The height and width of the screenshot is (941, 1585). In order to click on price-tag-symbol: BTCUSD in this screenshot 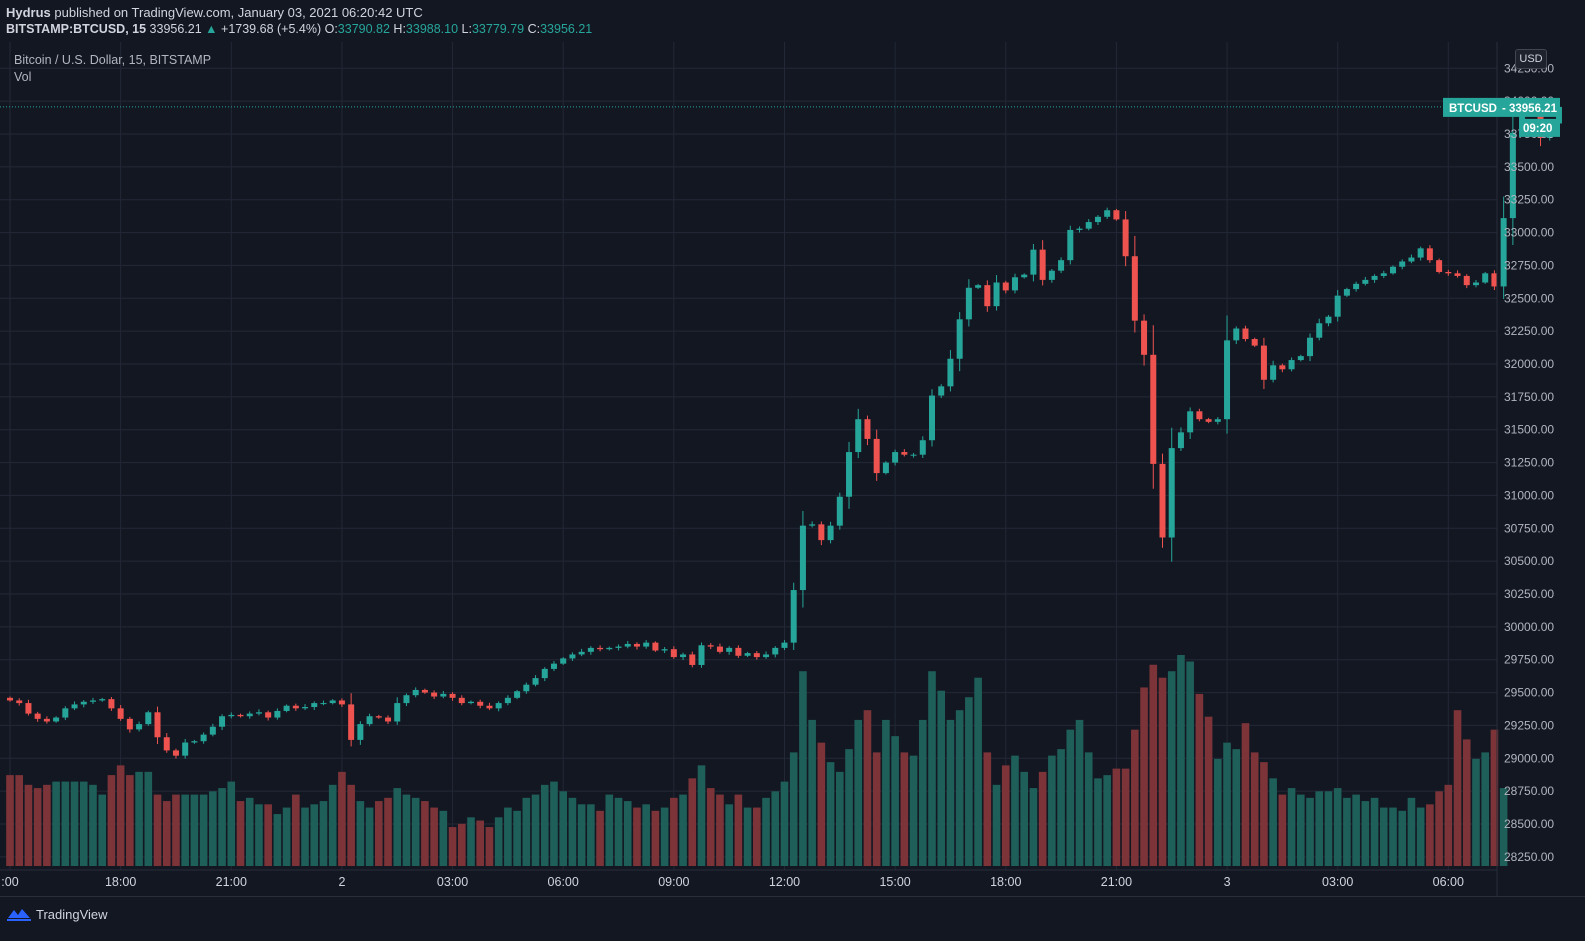, I will do `click(1473, 109)`.